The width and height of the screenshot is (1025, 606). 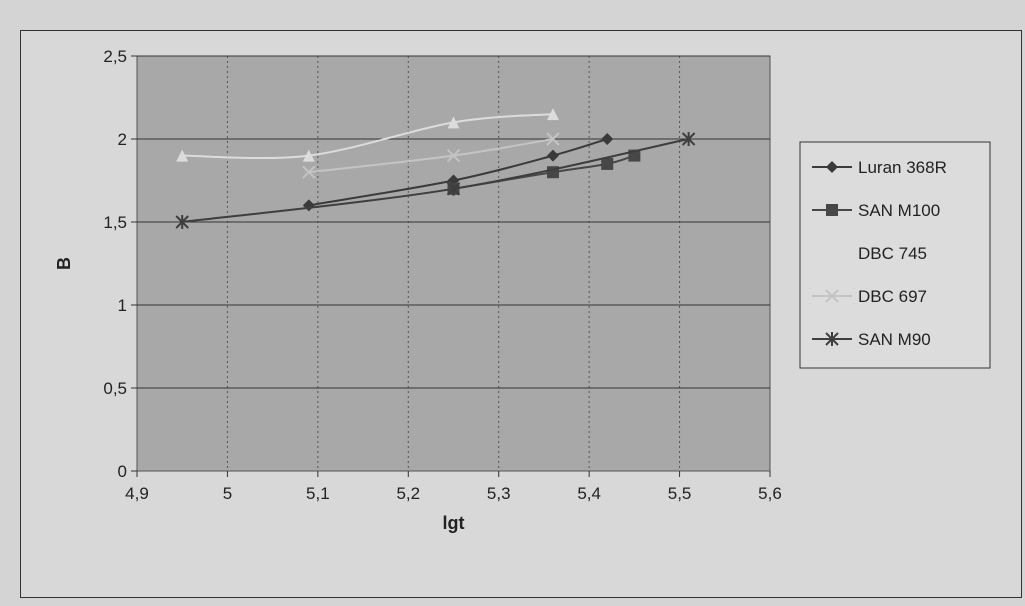 I want to click on legend-box, so click(x=895, y=255).